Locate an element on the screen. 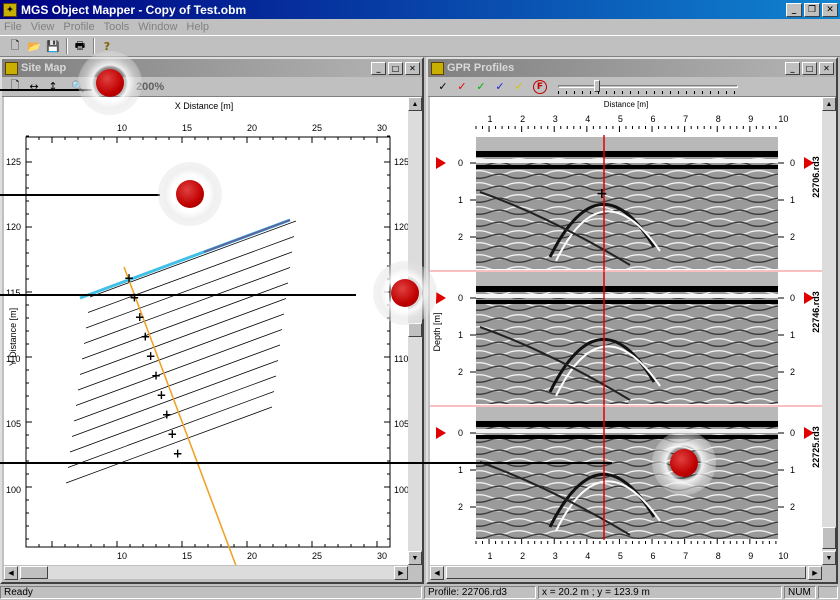 Image resolution: width=840 pixels, height=600 pixels. x-tick-label: 15 is located at coordinates (187, 556).